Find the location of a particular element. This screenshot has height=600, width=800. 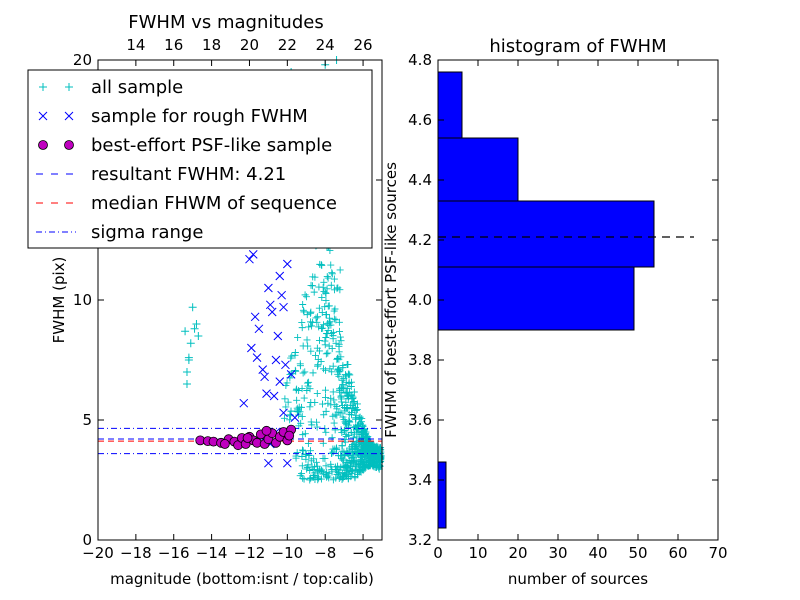

y-tick-label: 4.2 is located at coordinates (420, 240).